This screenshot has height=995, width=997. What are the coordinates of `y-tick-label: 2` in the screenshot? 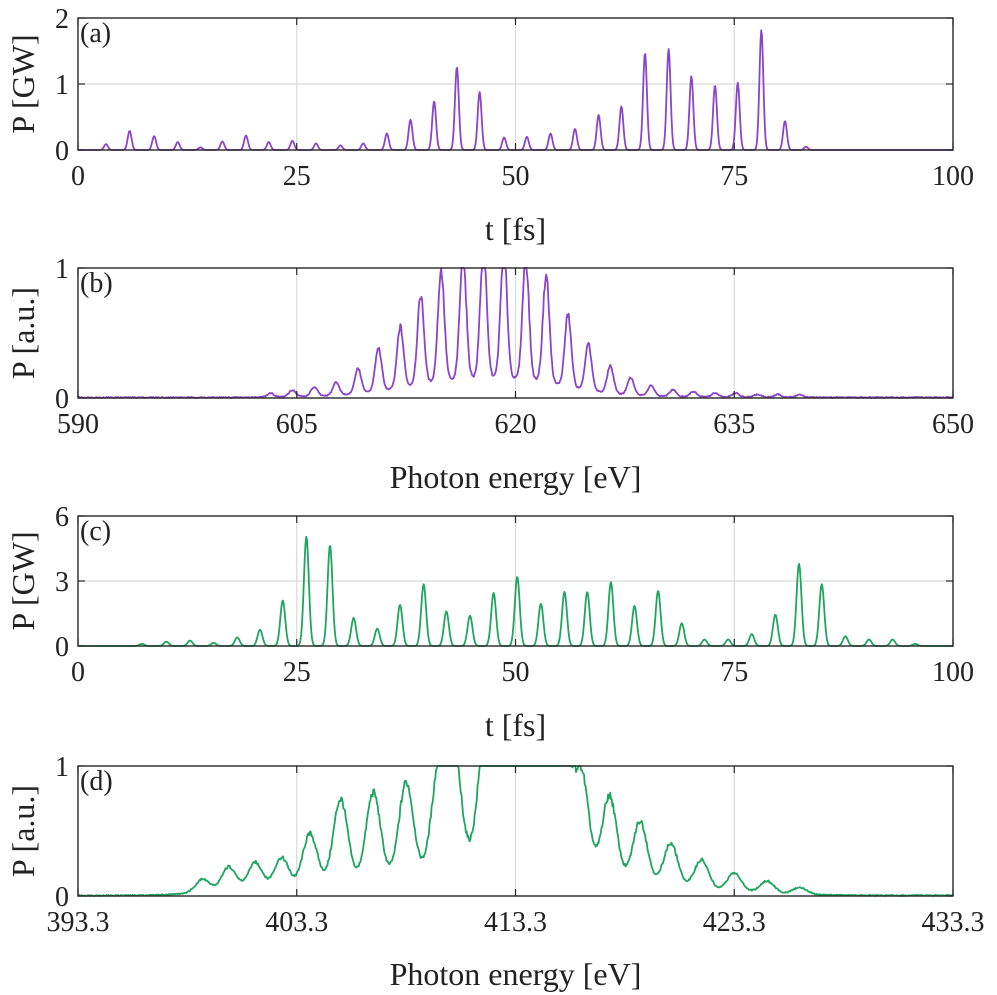 It's located at (62, 19).